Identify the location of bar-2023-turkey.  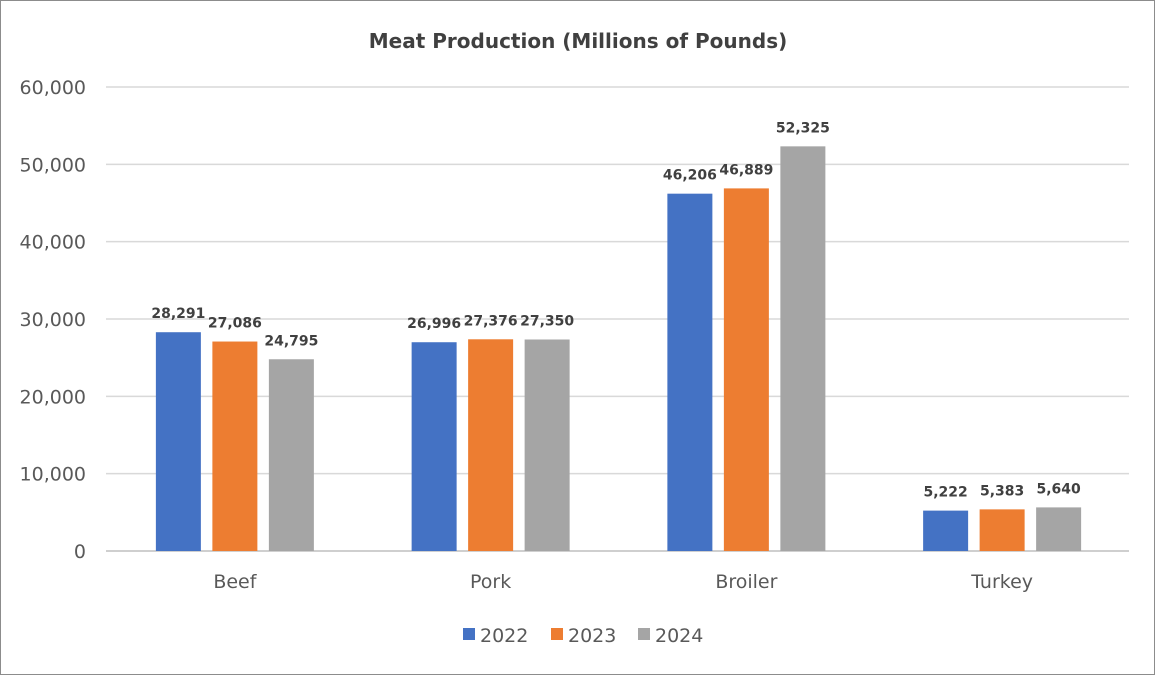
(1002, 530).